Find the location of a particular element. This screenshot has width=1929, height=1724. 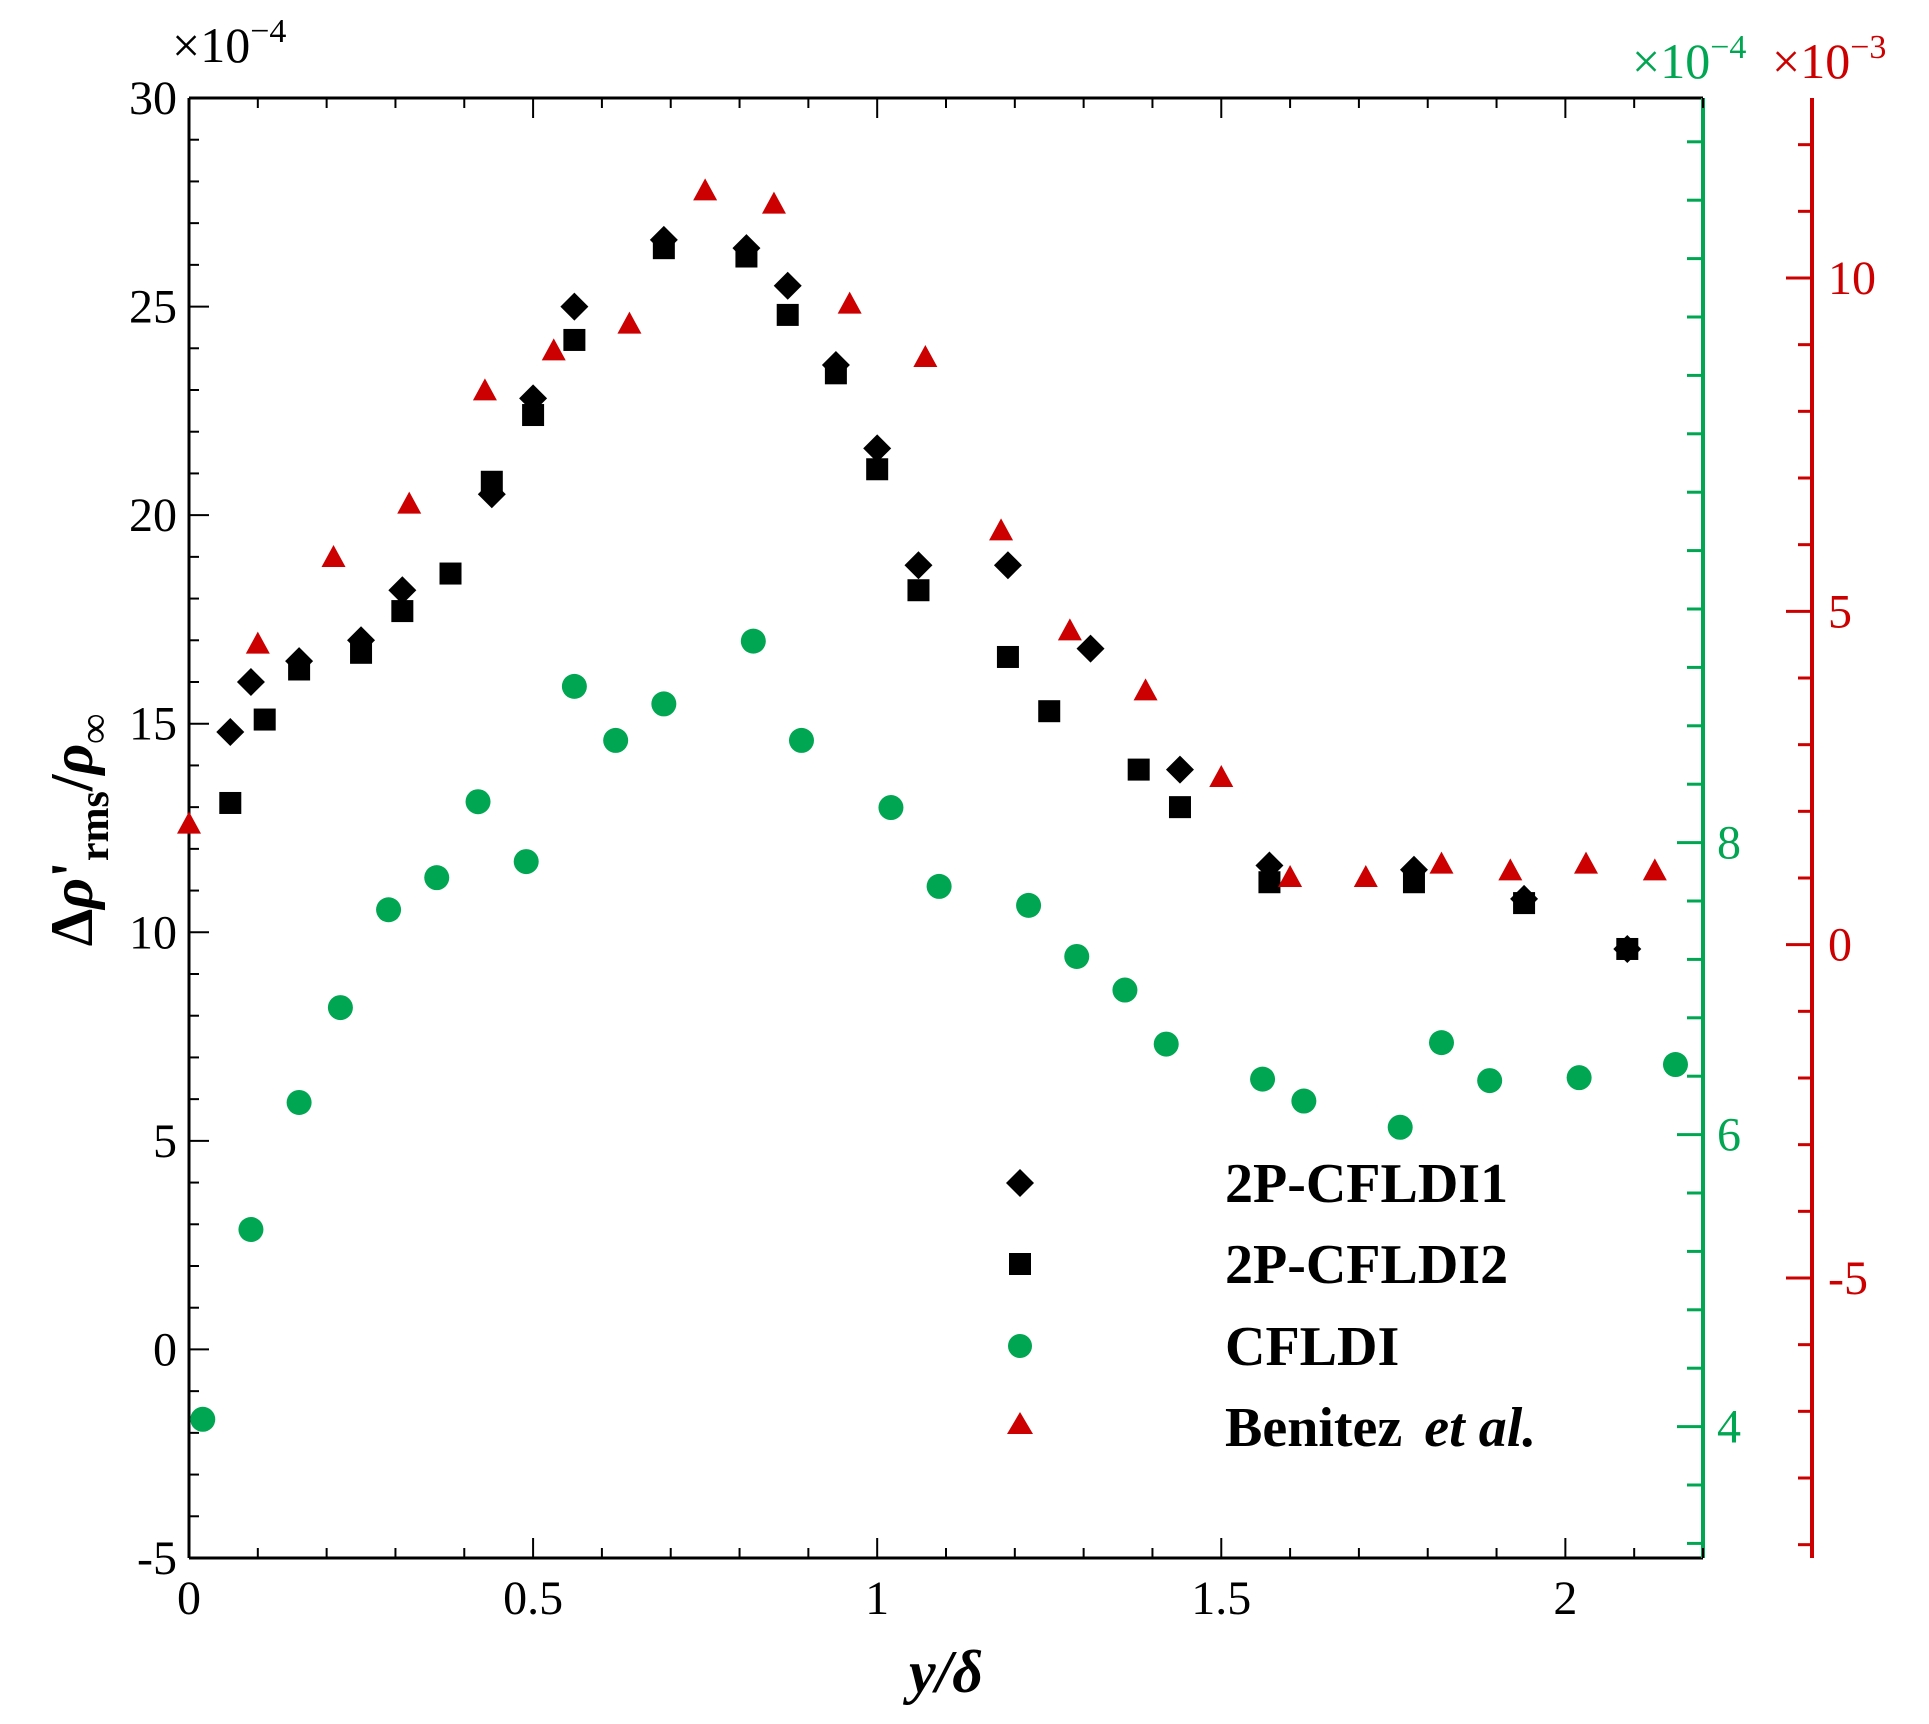

y-green-tick-label: 6 is located at coordinates (1729, 1135).